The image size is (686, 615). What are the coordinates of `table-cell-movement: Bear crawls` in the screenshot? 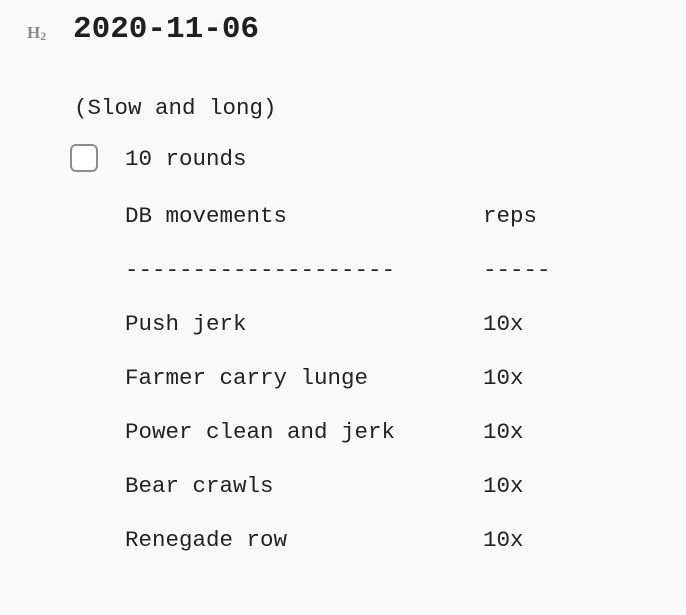 It's located at (199, 486).